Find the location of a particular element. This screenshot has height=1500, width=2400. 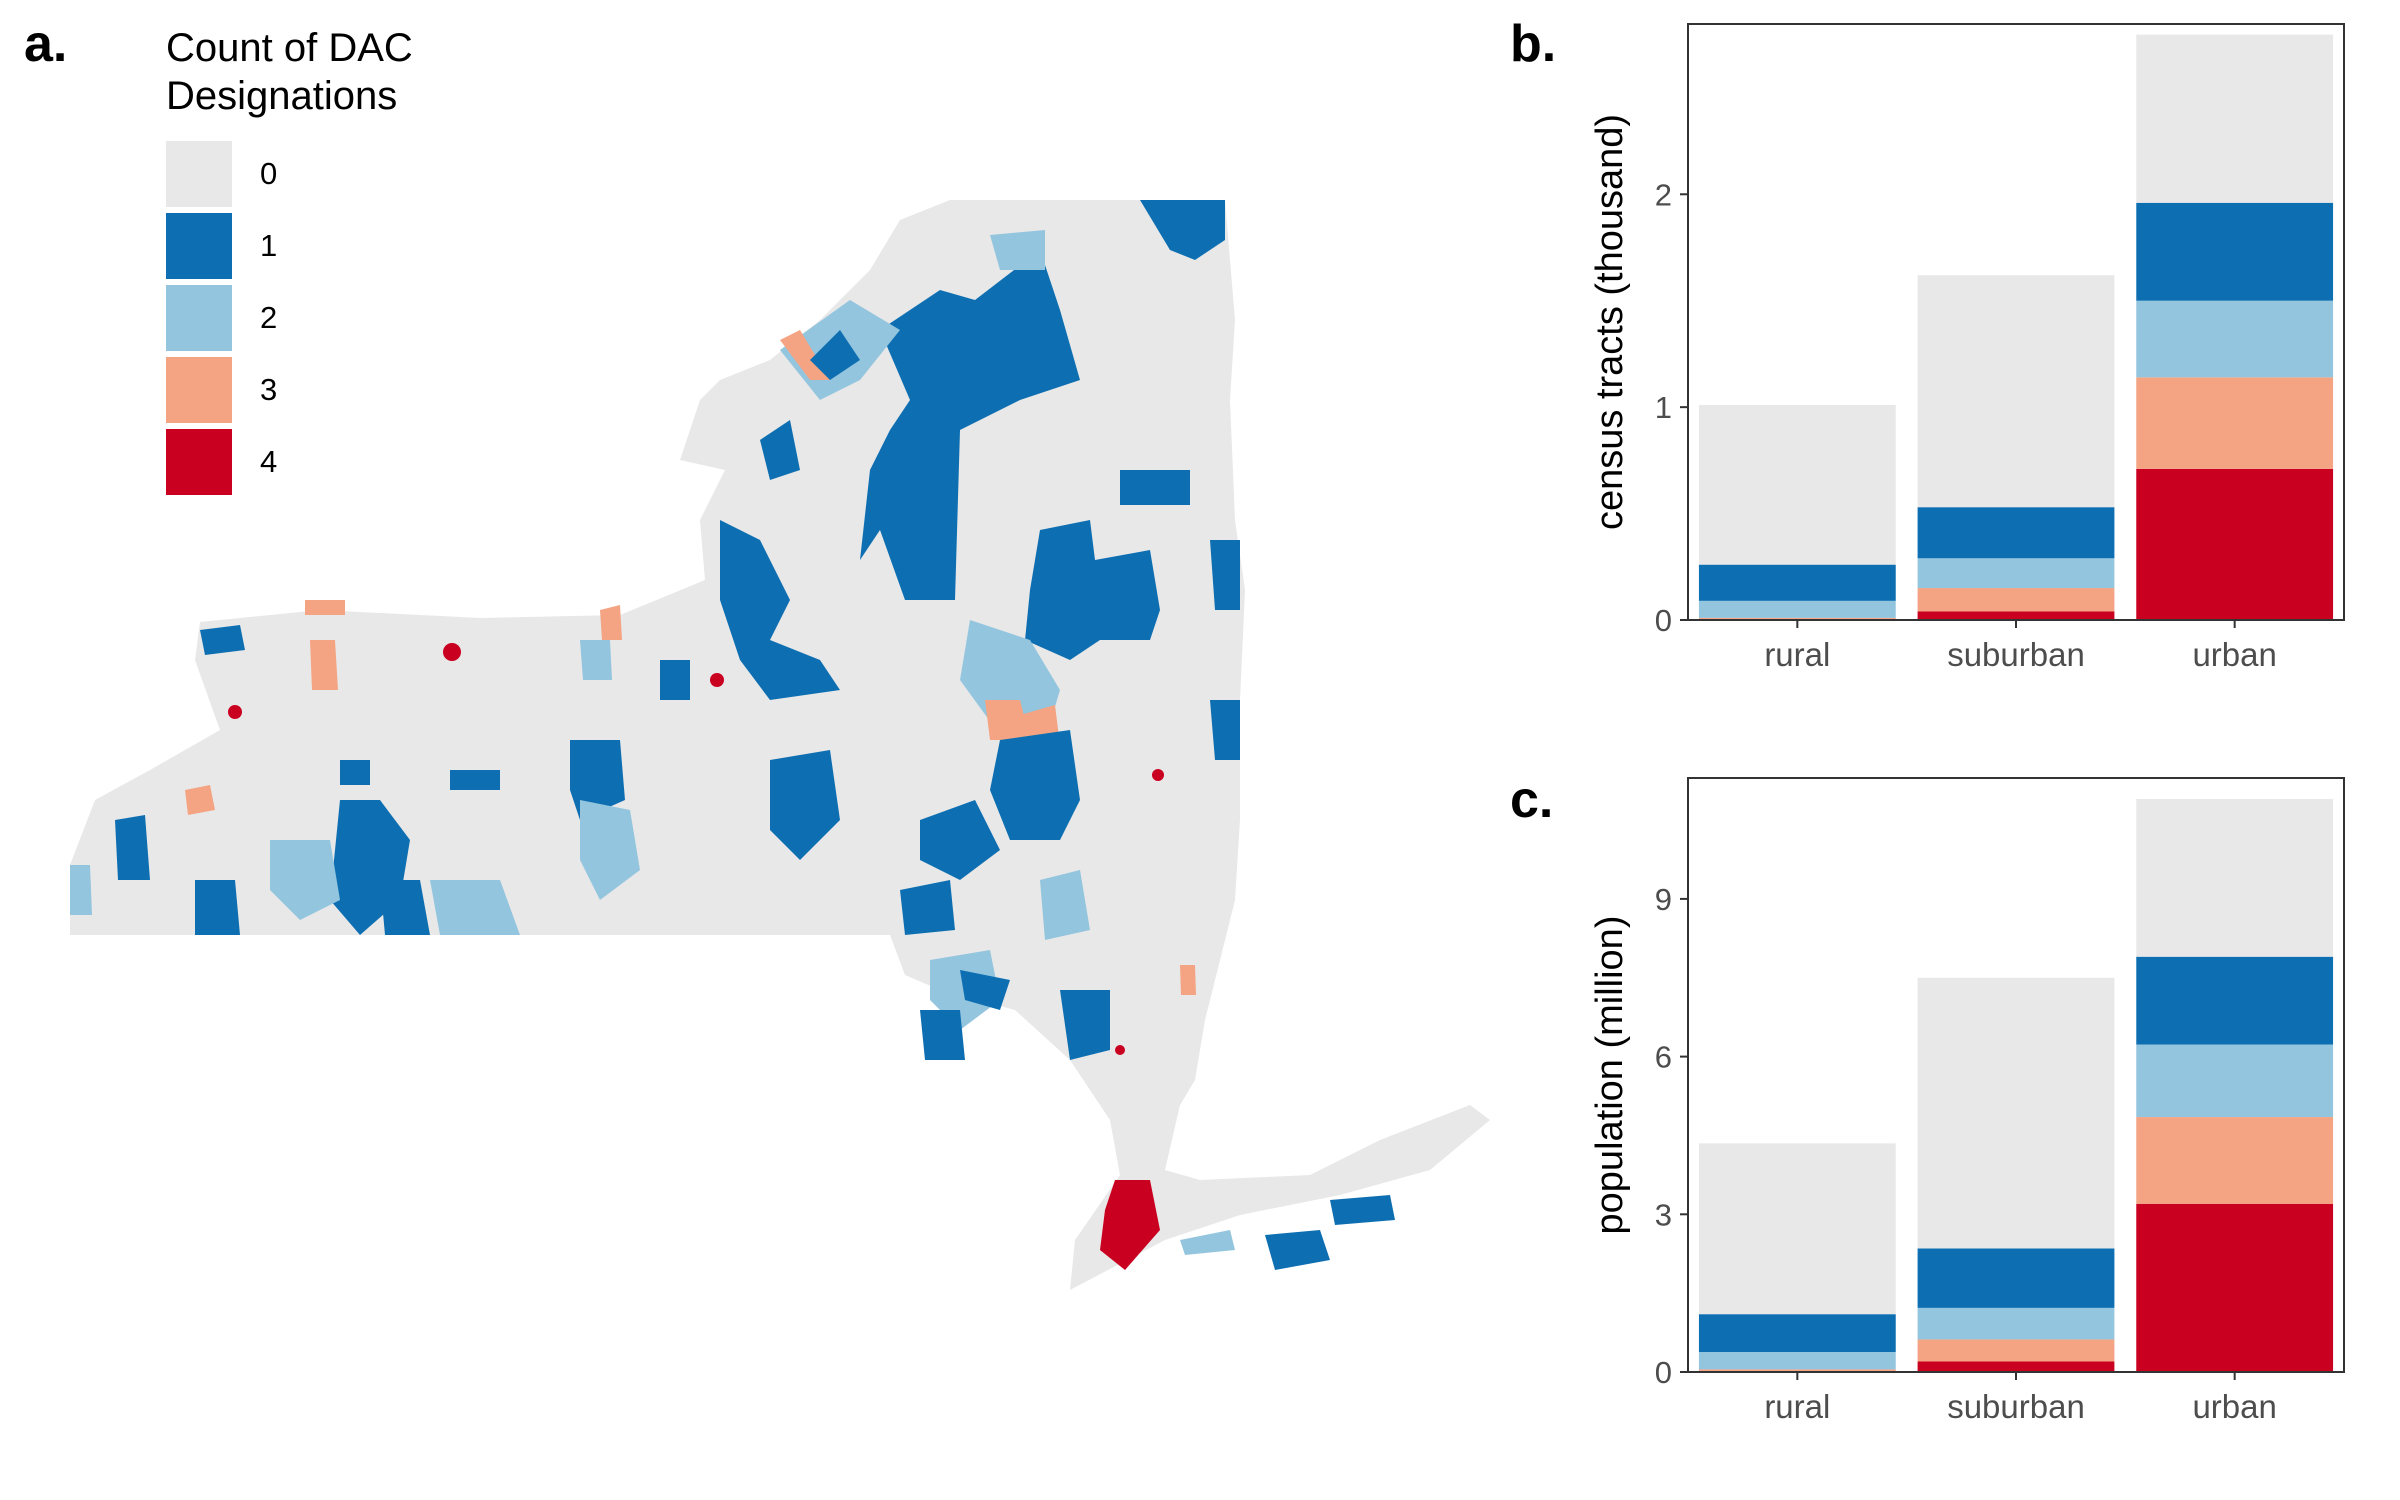

panel-c-label: c. is located at coordinates (1532, 800).